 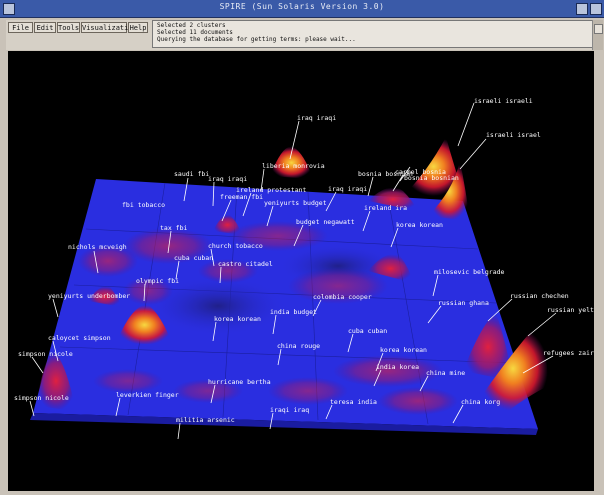 What do you see at coordinates (598, 29) in the screenshot?
I see `scrollbar-thumb` at bounding box center [598, 29].